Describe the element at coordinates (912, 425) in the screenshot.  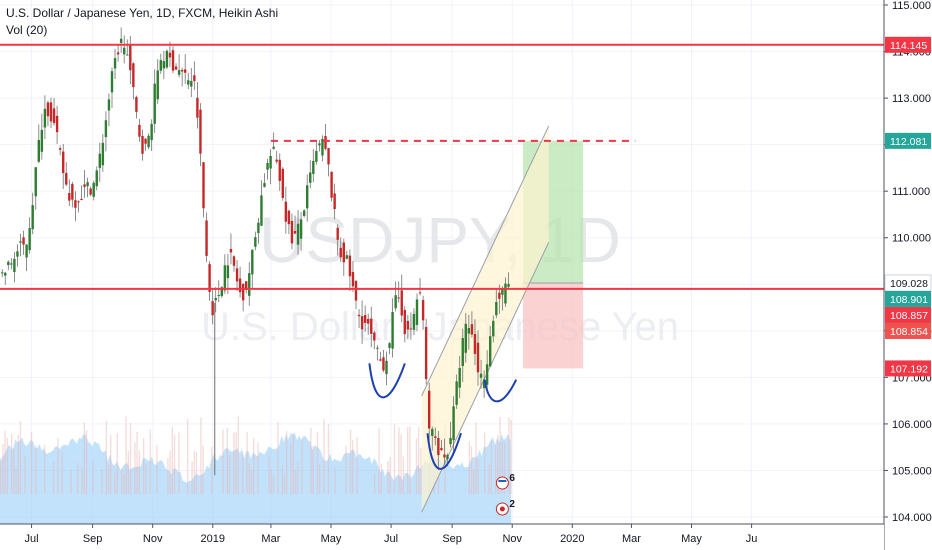
I see `price-tick-label: 106.000` at that location.